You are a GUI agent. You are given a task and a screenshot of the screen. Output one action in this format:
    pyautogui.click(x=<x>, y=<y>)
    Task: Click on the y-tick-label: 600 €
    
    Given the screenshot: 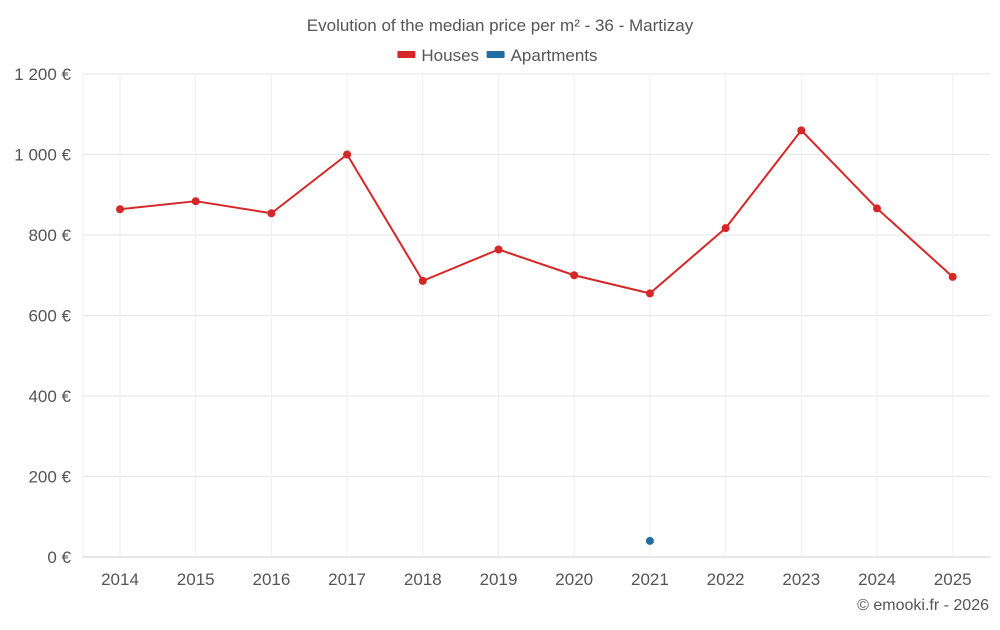 What is the action you would take?
    pyautogui.click(x=49, y=316)
    